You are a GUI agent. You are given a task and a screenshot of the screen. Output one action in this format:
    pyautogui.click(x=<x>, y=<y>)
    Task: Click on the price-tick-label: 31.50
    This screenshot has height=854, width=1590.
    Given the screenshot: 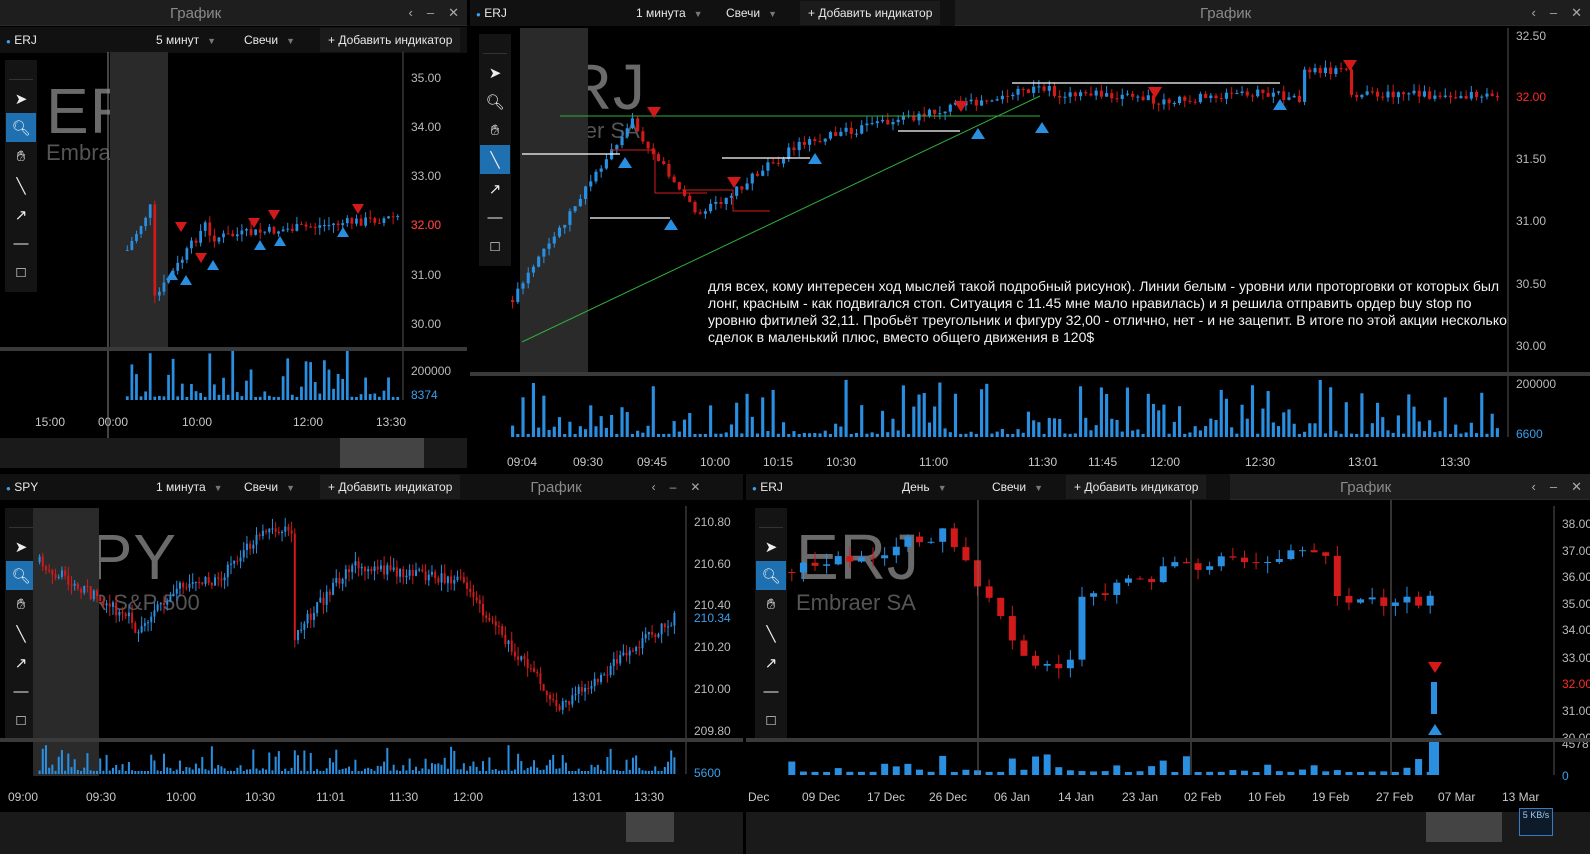 What is the action you would take?
    pyautogui.click(x=1531, y=159)
    